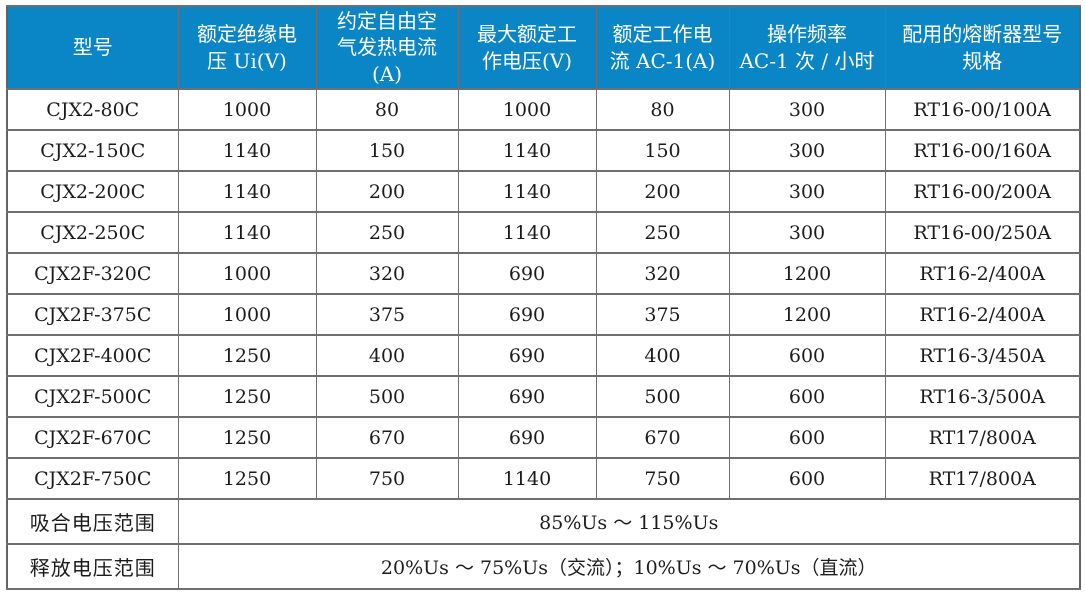 This screenshot has width=1085, height=612. Describe the element at coordinates (92, 437) in the screenshot. I see `model-cell: CJX2F-670C` at that location.